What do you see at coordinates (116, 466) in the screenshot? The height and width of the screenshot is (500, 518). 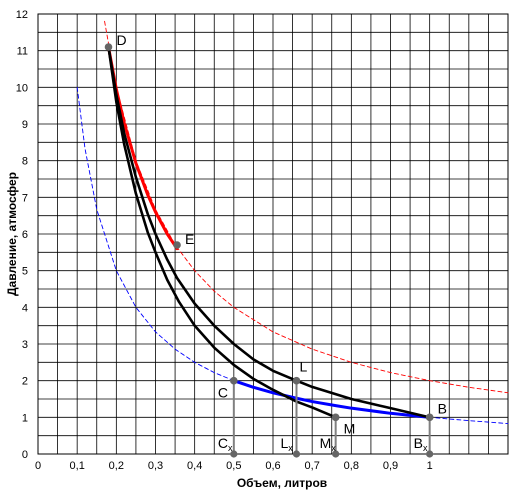 I see `x-tick-label: 0,2` at bounding box center [116, 466].